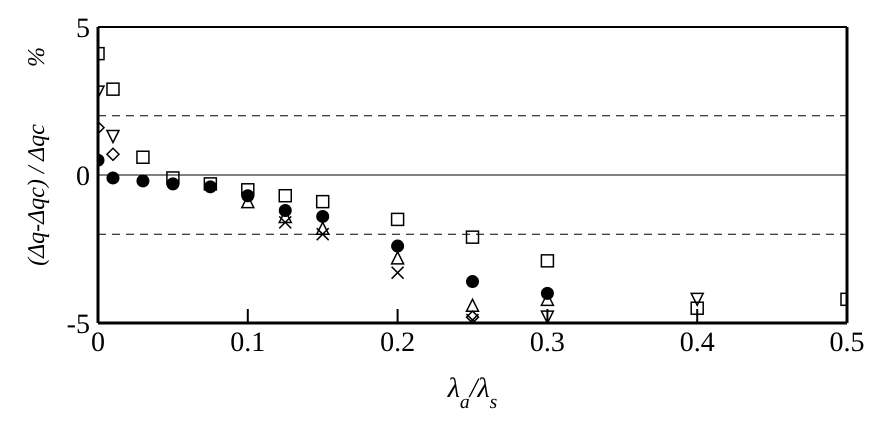 The image size is (877, 421). What do you see at coordinates (37, 195) in the screenshot?
I see `y-axis-title: (Δq-Δqc) / Δqc` at bounding box center [37, 195].